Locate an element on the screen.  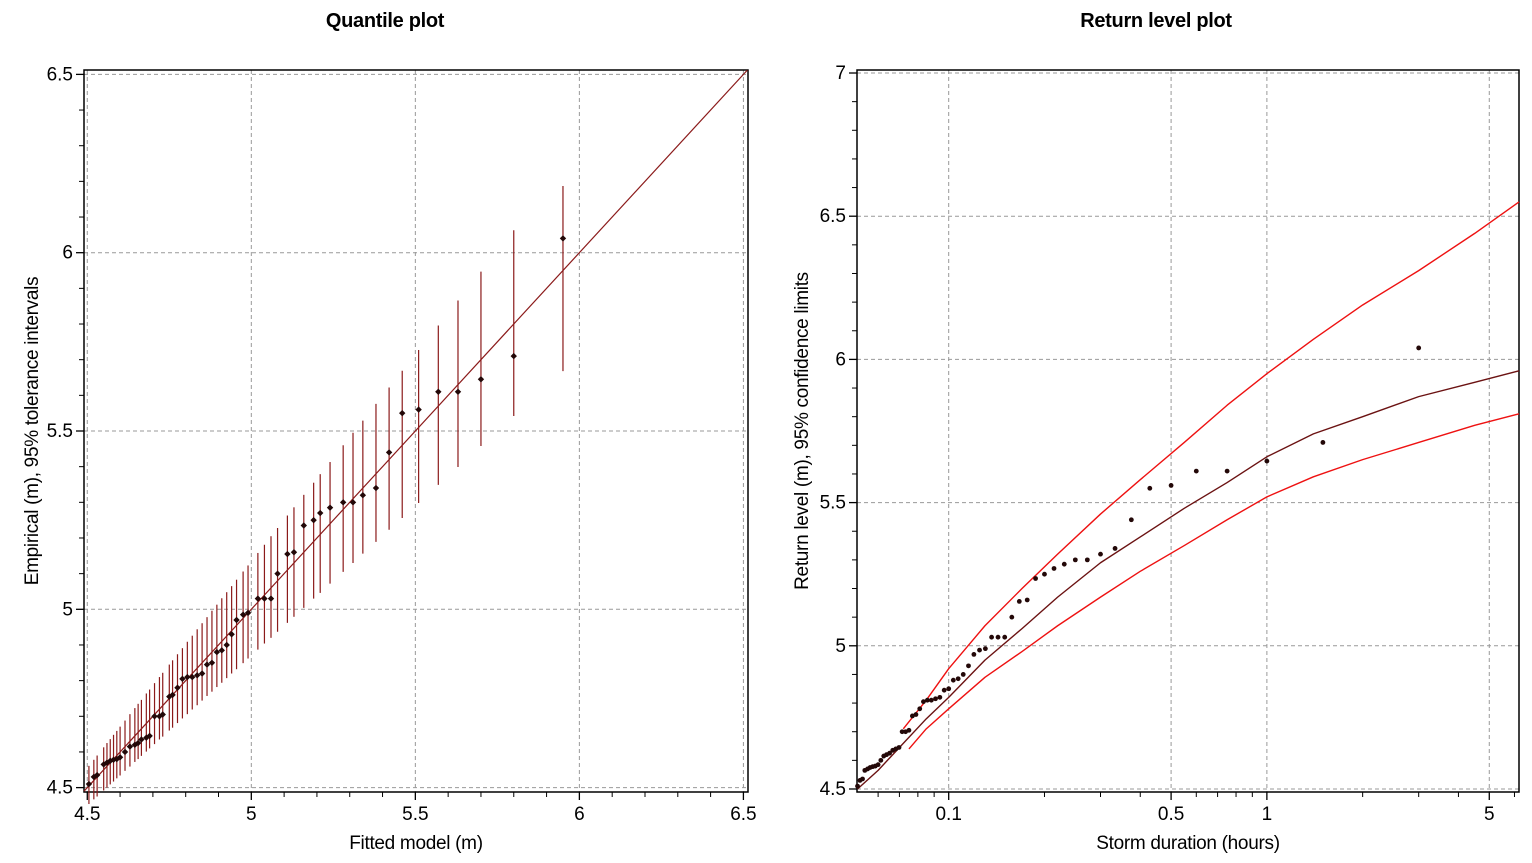
quantile-plot-title: Quantile plot is located at coordinates (385, 21).